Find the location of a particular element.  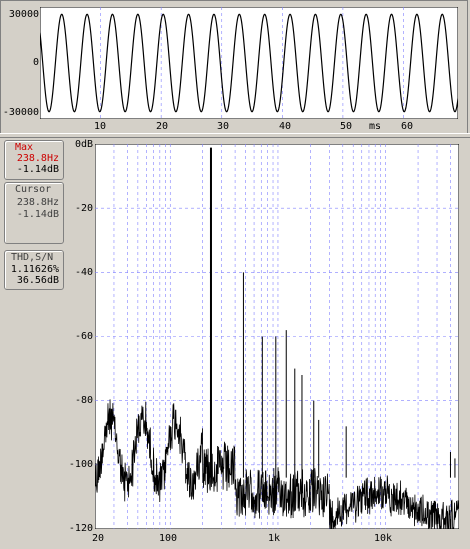

cursor-readout-box: Cursor 238.8Hz -1.14dB is located at coordinates (34, 213).